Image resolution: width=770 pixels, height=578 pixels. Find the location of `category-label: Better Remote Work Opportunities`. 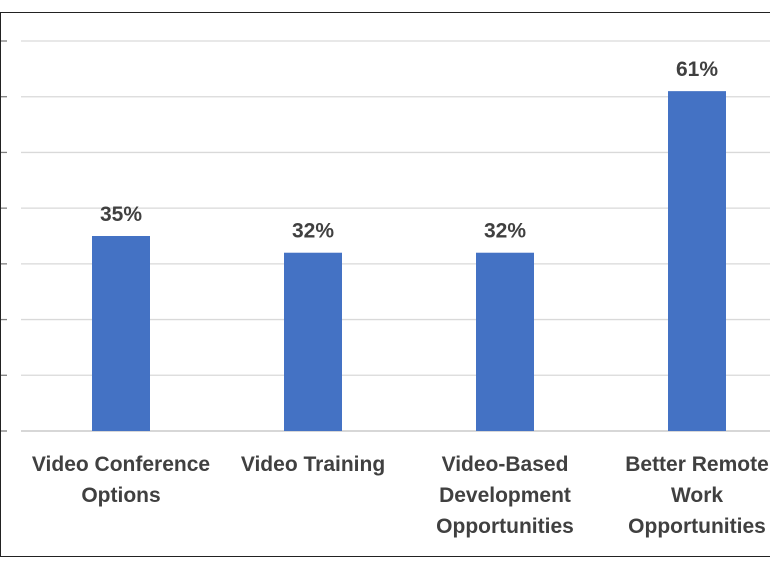

category-label: Better Remote Work Opportunities is located at coordinates (697, 495).